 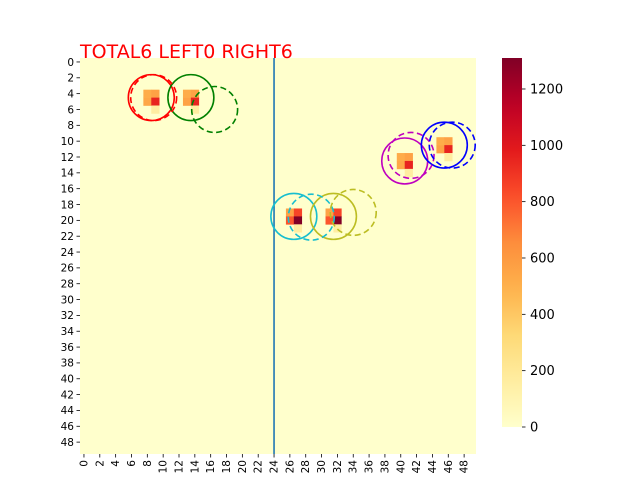 I want to click on colorbar-tick-label: 1200, so click(x=546, y=89).